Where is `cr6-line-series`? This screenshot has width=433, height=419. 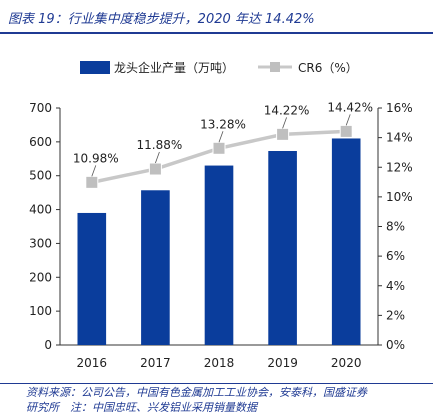 cr6-line-series is located at coordinates (219, 156).